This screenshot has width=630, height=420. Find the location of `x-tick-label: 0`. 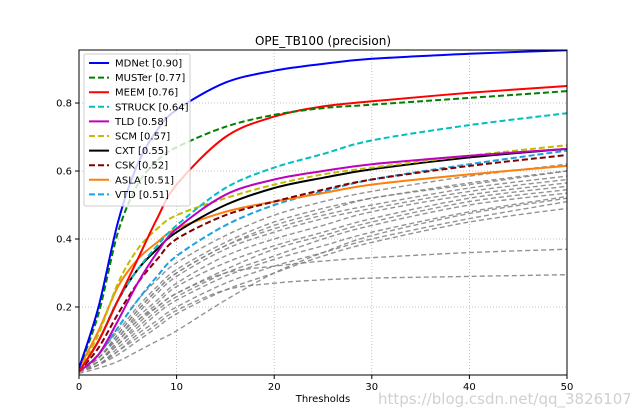

x-tick-label: 0 is located at coordinates (79, 387).